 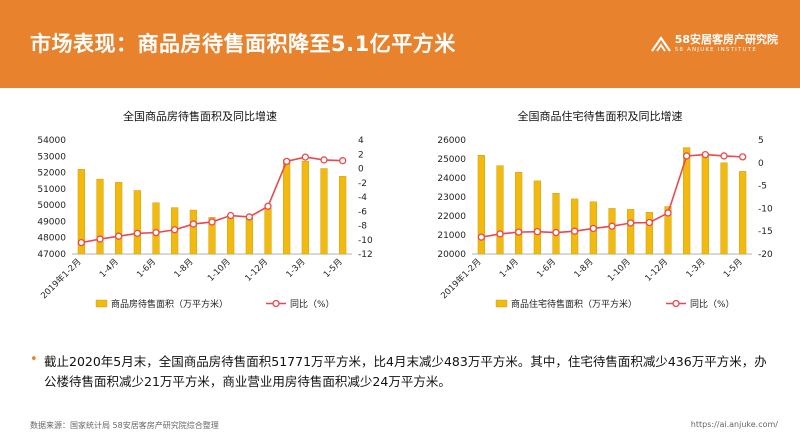 I want to click on brand-logo: 58安居客房产研究院 58 ANJUKE INSTITUTE, so click(x=714, y=43).